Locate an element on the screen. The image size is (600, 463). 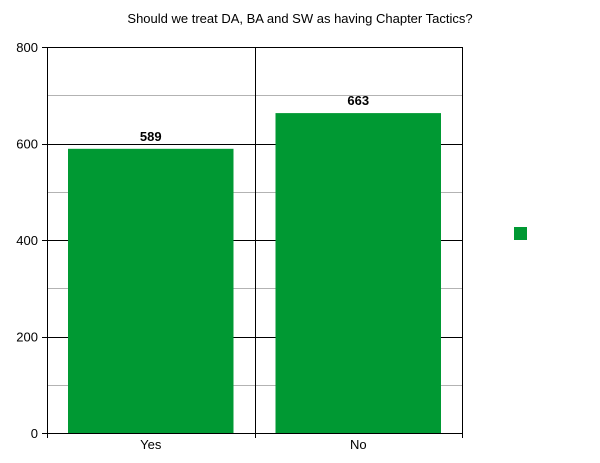
y-tick-label: 200 is located at coordinates (27, 337).